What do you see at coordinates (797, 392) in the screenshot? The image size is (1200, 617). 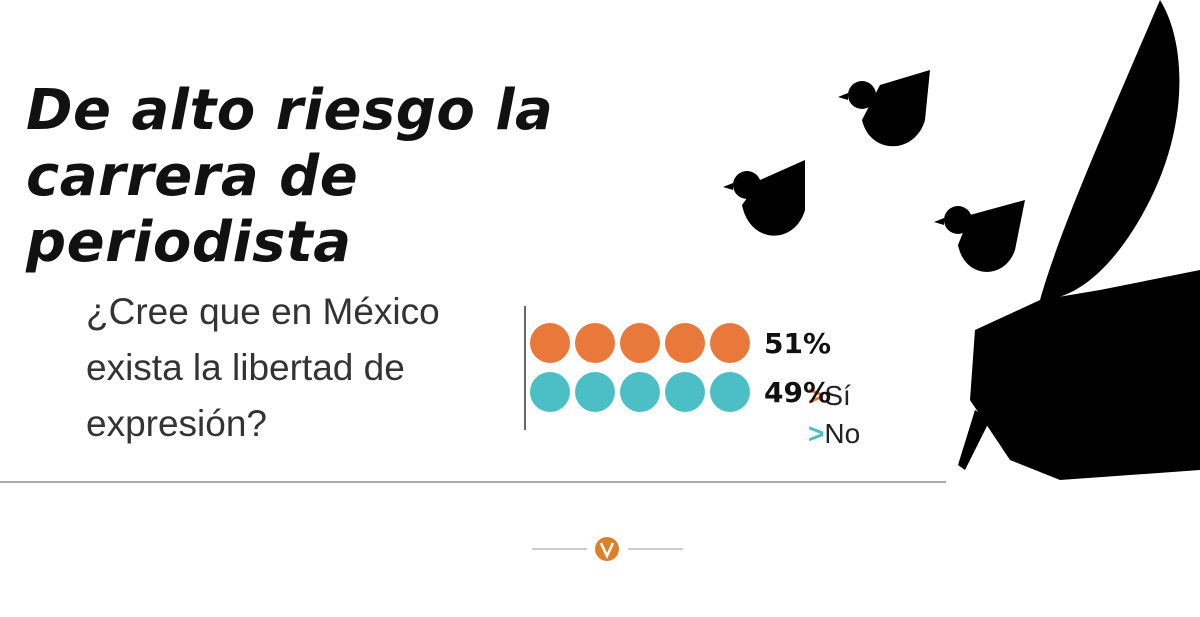 I see `value-label: 49%` at bounding box center [797, 392].